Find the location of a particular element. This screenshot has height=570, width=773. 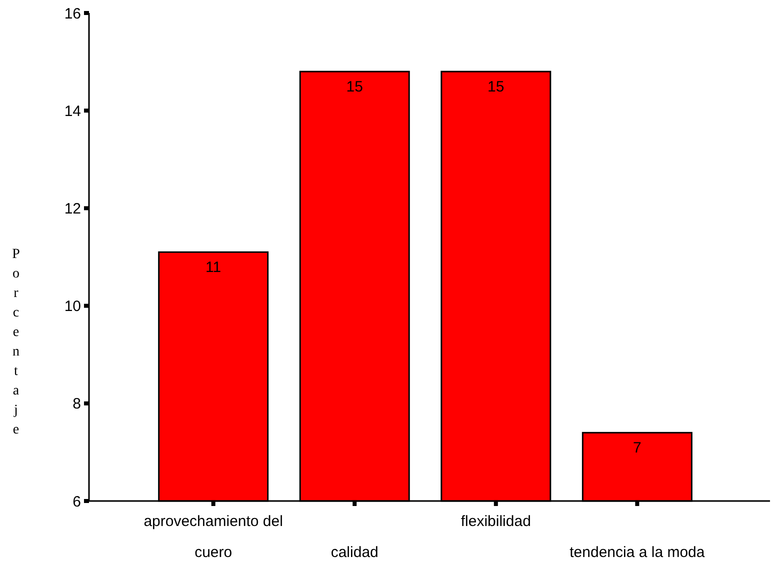

y-tick-label: 14 is located at coordinates (72, 111).